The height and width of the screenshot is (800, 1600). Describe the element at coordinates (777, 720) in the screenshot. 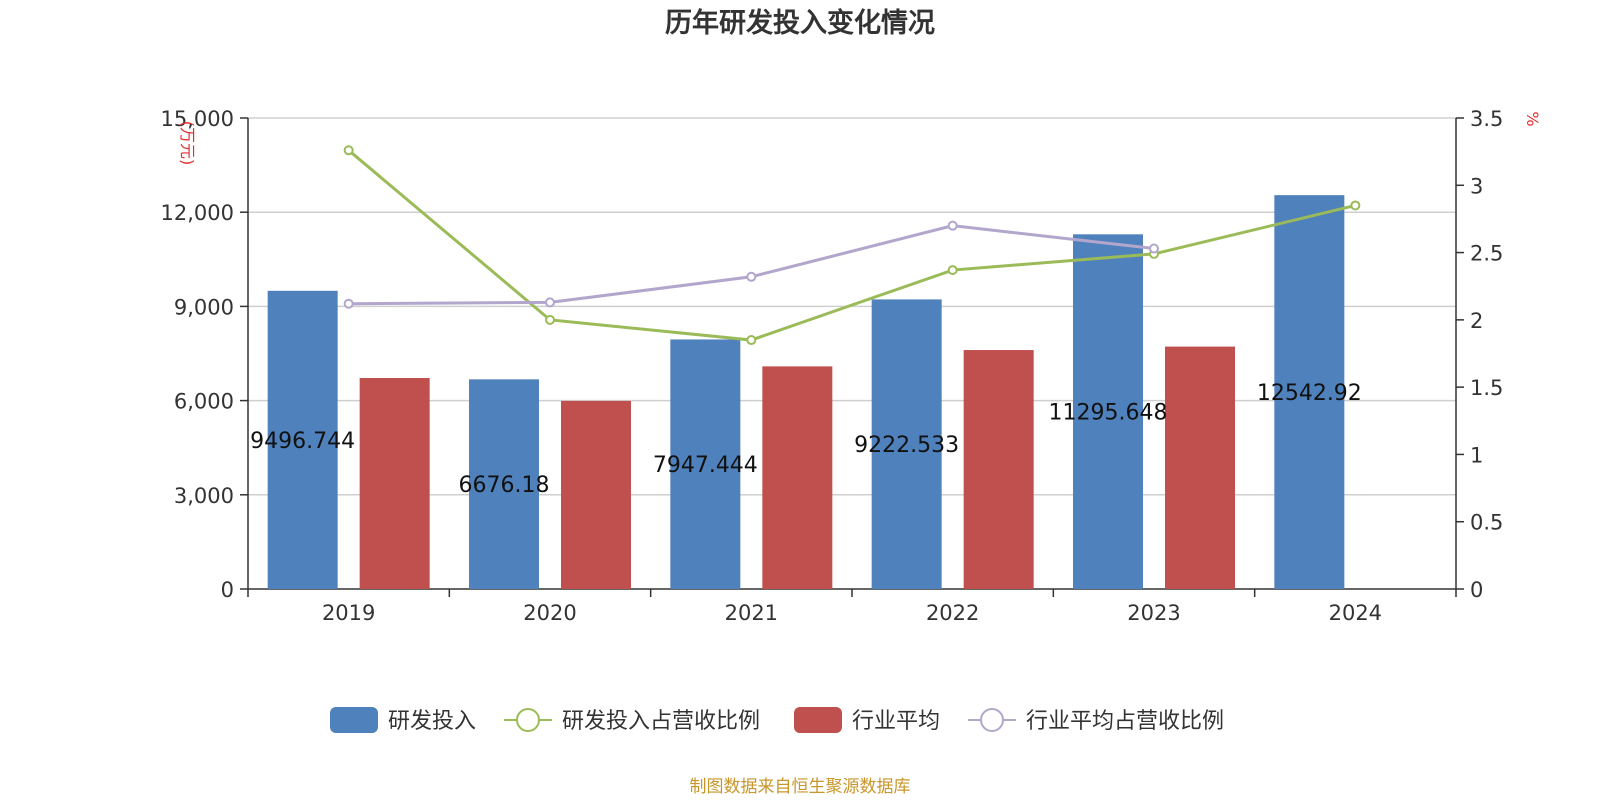

I see `legend: 研发投入 研发投入占营收比例 行业平均 行业平均占营收比例` at that location.